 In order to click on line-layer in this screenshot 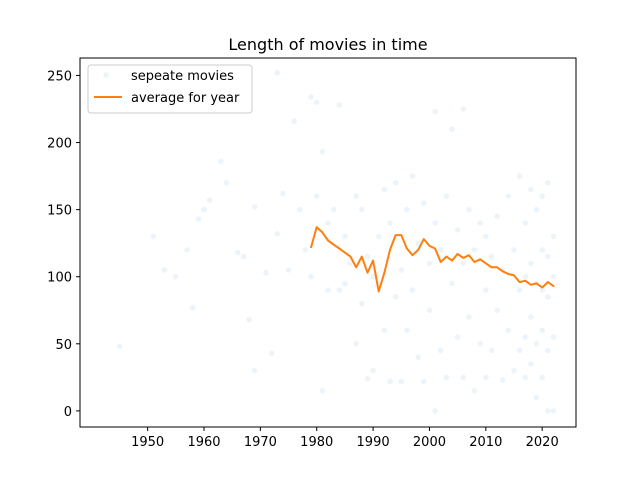, I will do `click(432, 259)`.